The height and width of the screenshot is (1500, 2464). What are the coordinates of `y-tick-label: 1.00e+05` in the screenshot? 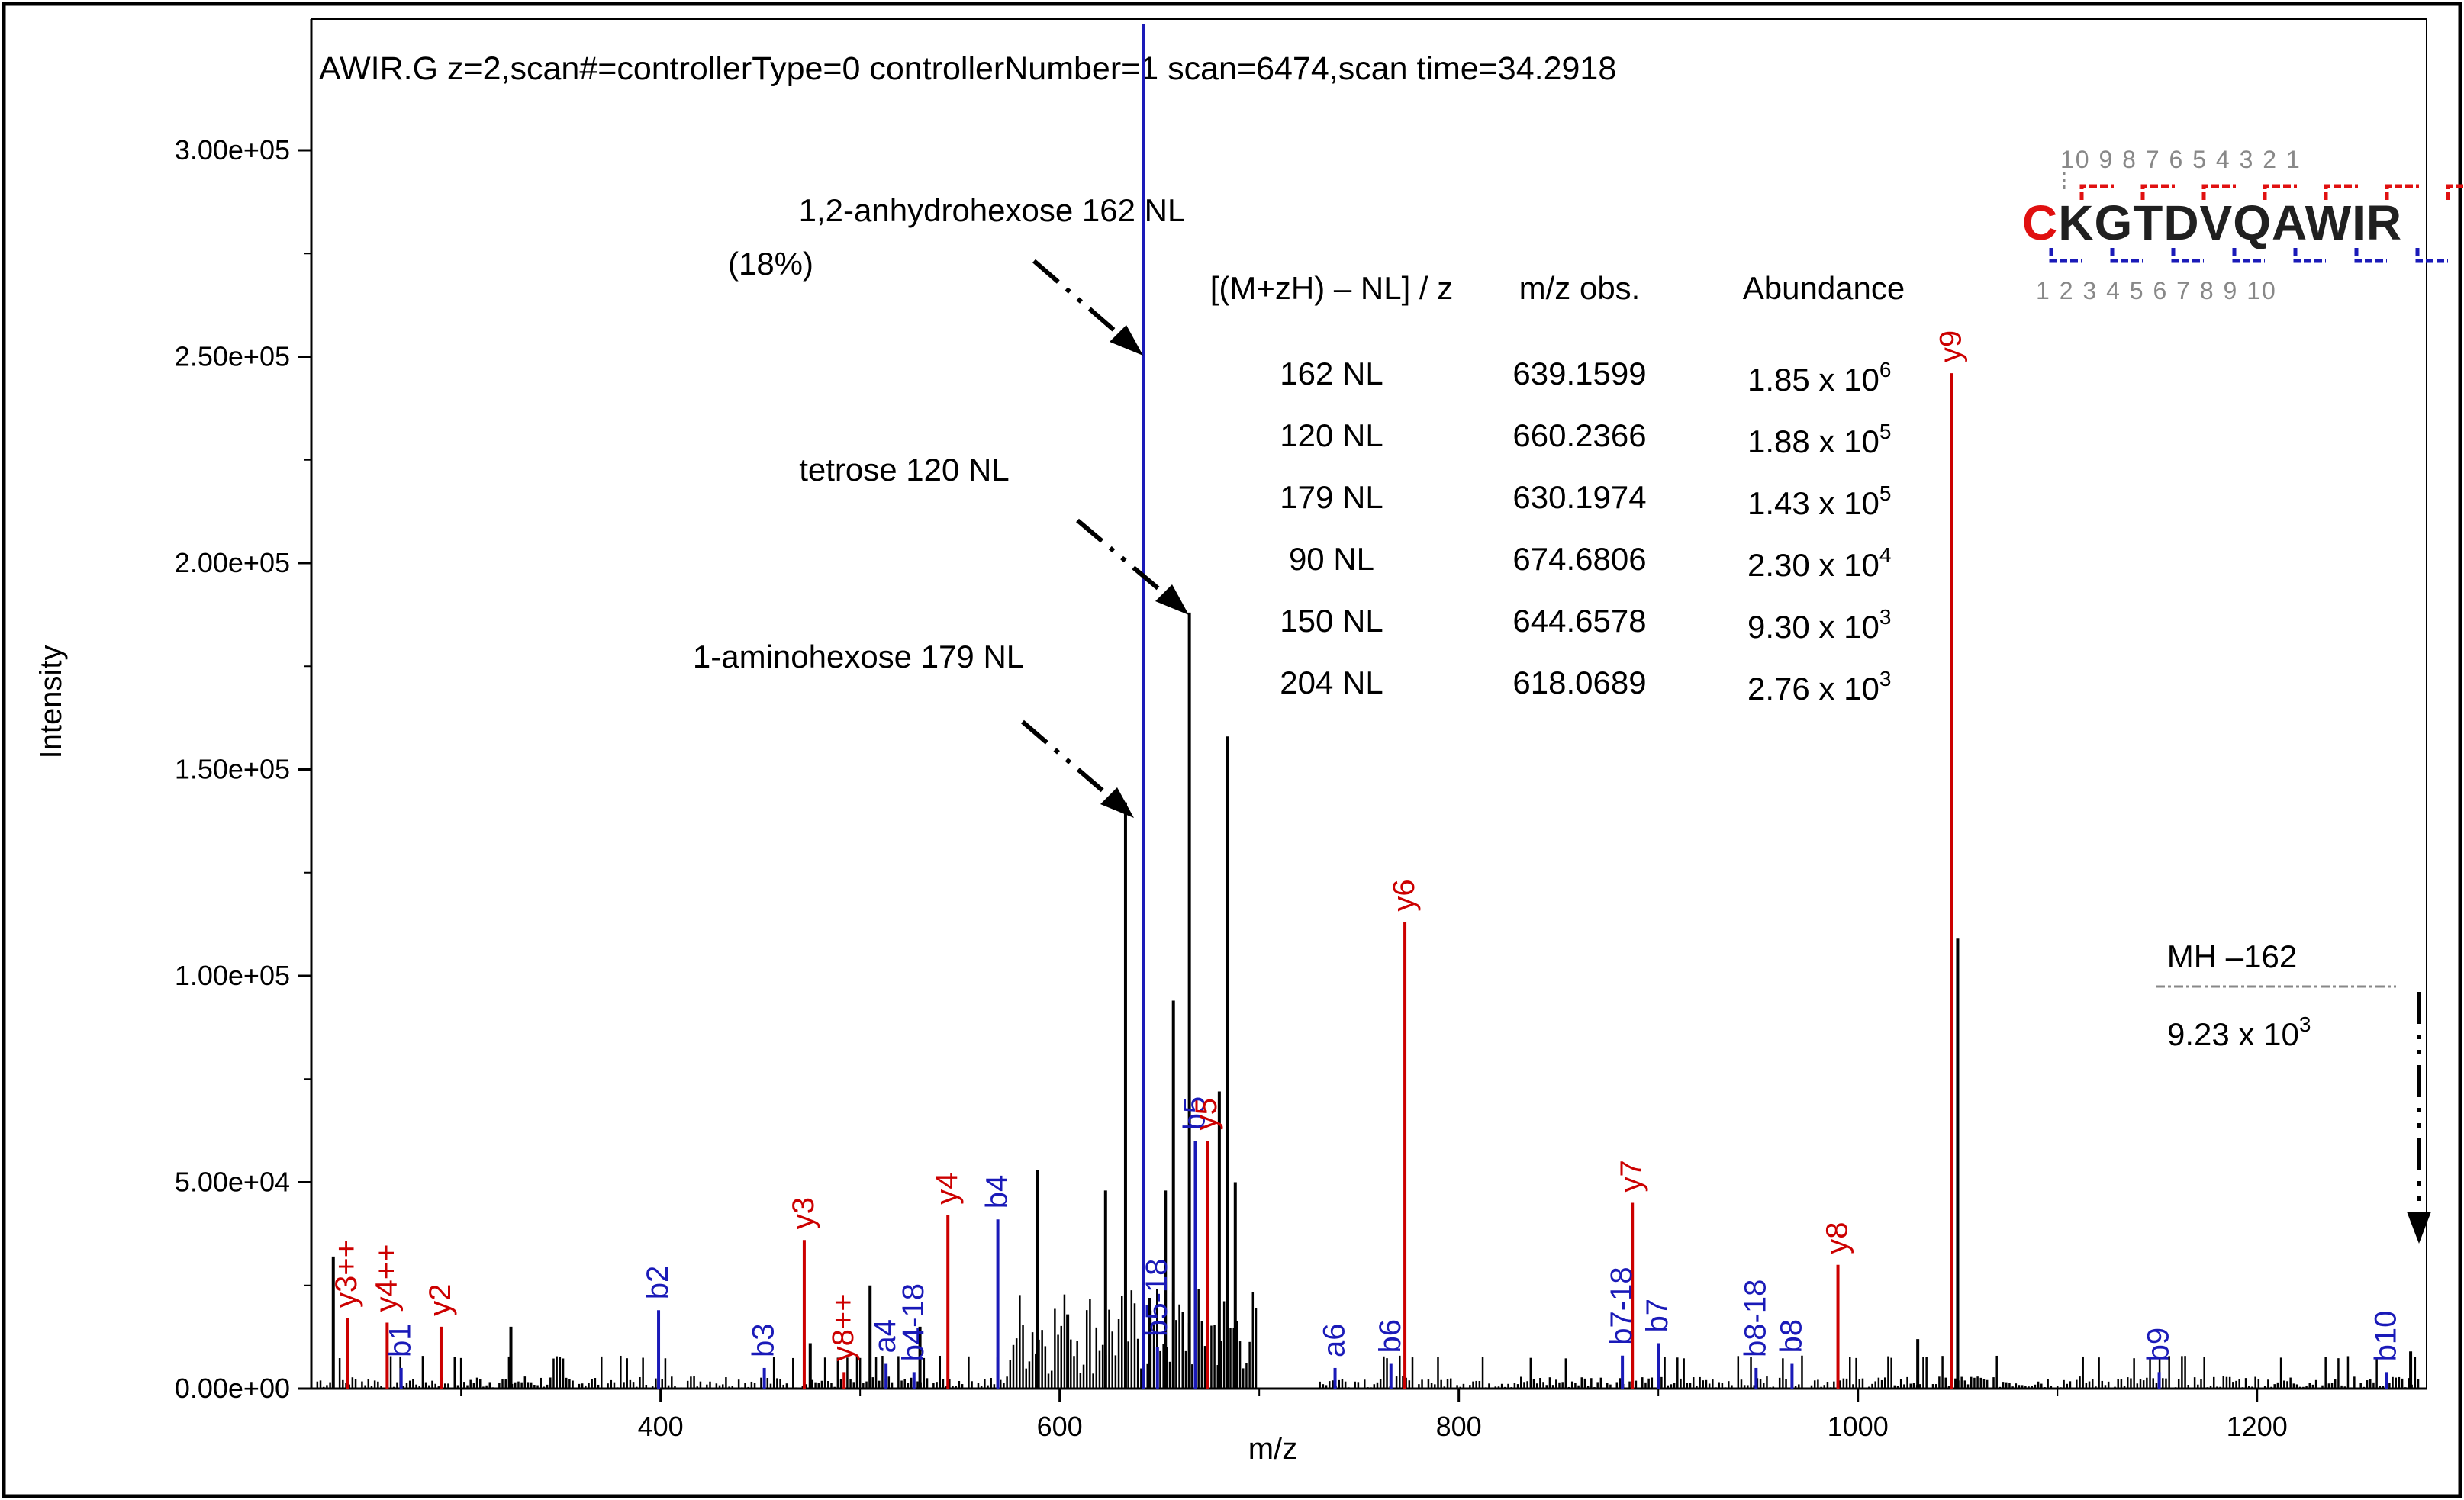 It's located at (232, 975).